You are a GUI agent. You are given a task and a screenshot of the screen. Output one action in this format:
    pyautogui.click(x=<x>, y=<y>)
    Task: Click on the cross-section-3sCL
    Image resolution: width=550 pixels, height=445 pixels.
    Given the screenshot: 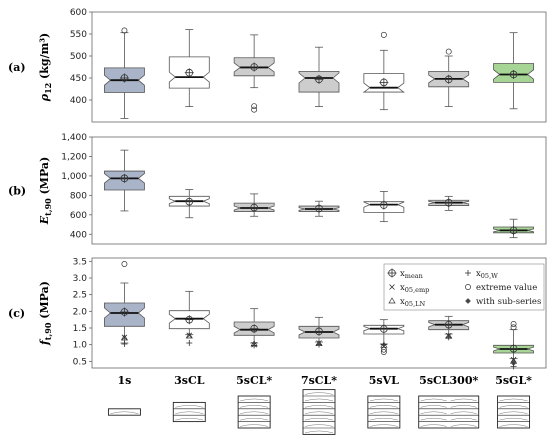 What is the action you would take?
    pyautogui.click(x=189, y=412)
    